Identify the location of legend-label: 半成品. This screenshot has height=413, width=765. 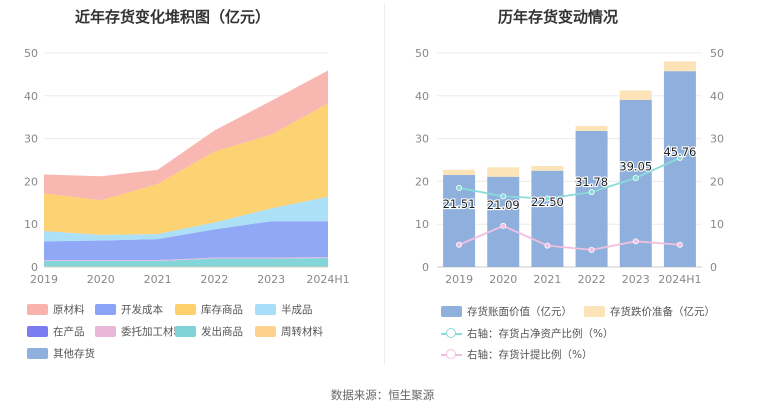
(297, 310).